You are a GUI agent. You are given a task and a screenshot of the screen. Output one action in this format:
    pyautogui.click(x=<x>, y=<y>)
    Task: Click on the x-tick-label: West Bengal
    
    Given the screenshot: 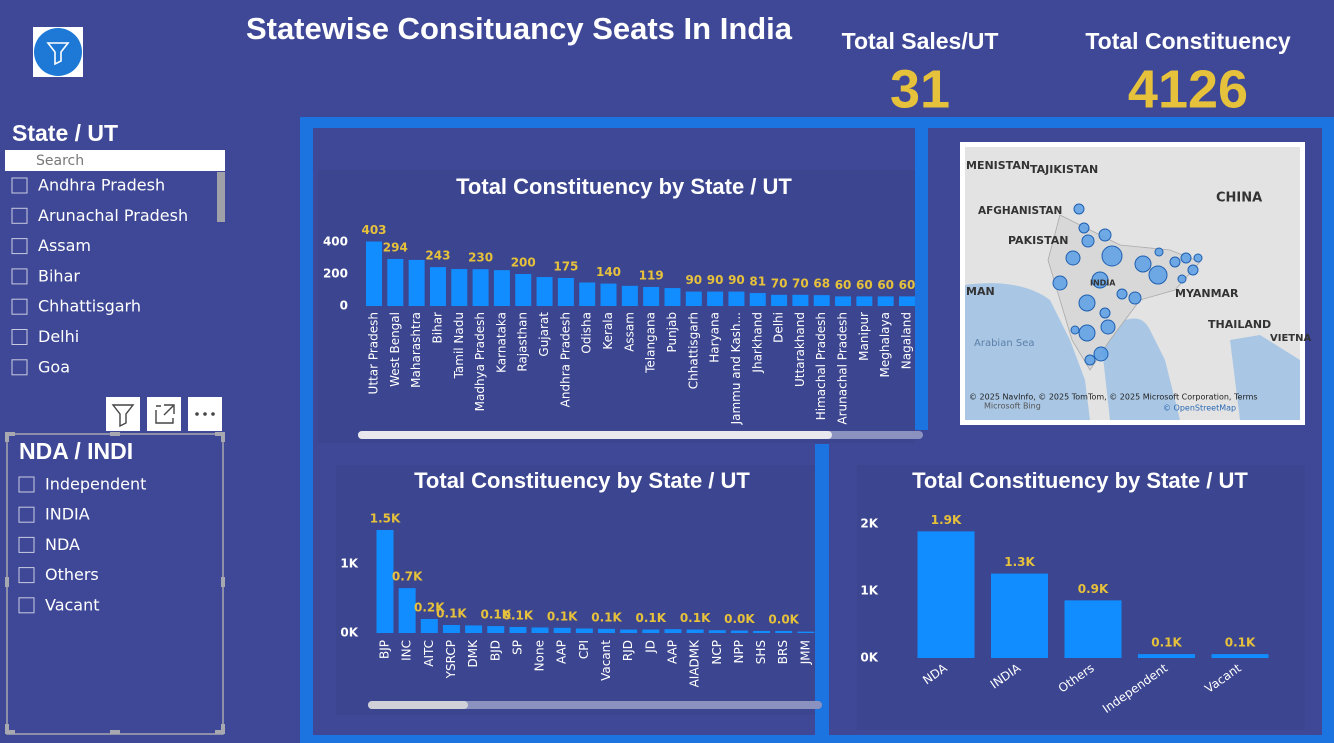 What is the action you would take?
    pyautogui.click(x=395, y=349)
    